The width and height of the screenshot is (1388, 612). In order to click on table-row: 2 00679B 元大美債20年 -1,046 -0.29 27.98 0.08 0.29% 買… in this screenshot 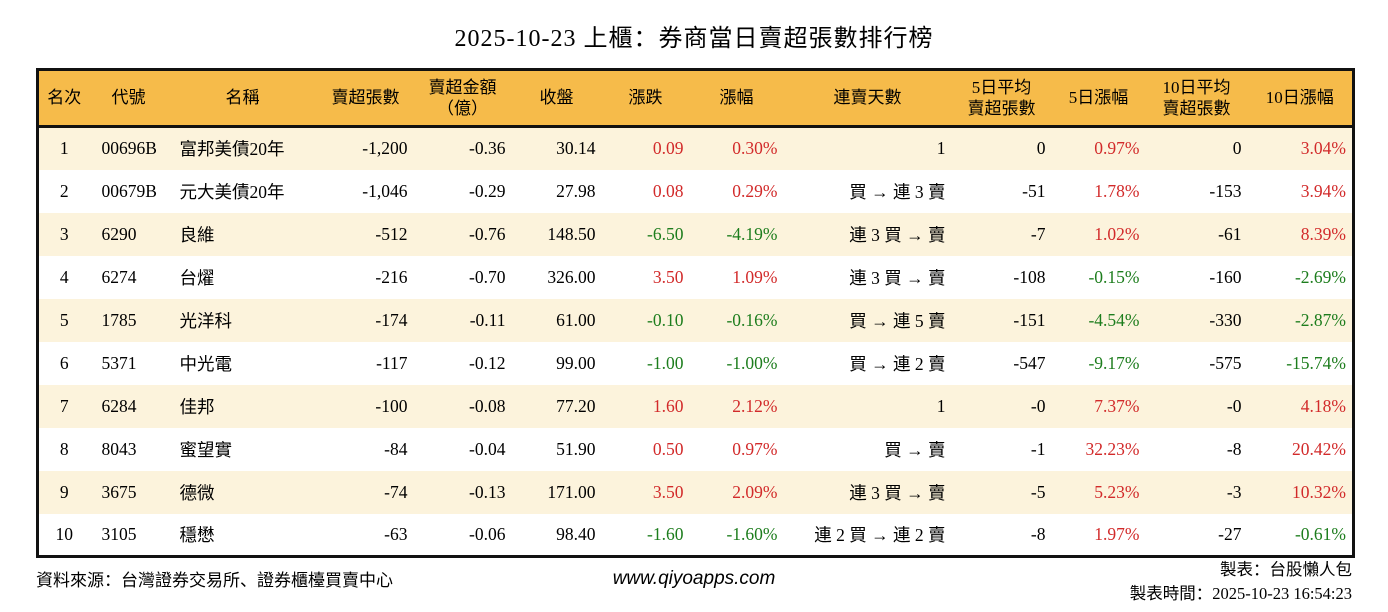, I will do `click(695, 191)`.